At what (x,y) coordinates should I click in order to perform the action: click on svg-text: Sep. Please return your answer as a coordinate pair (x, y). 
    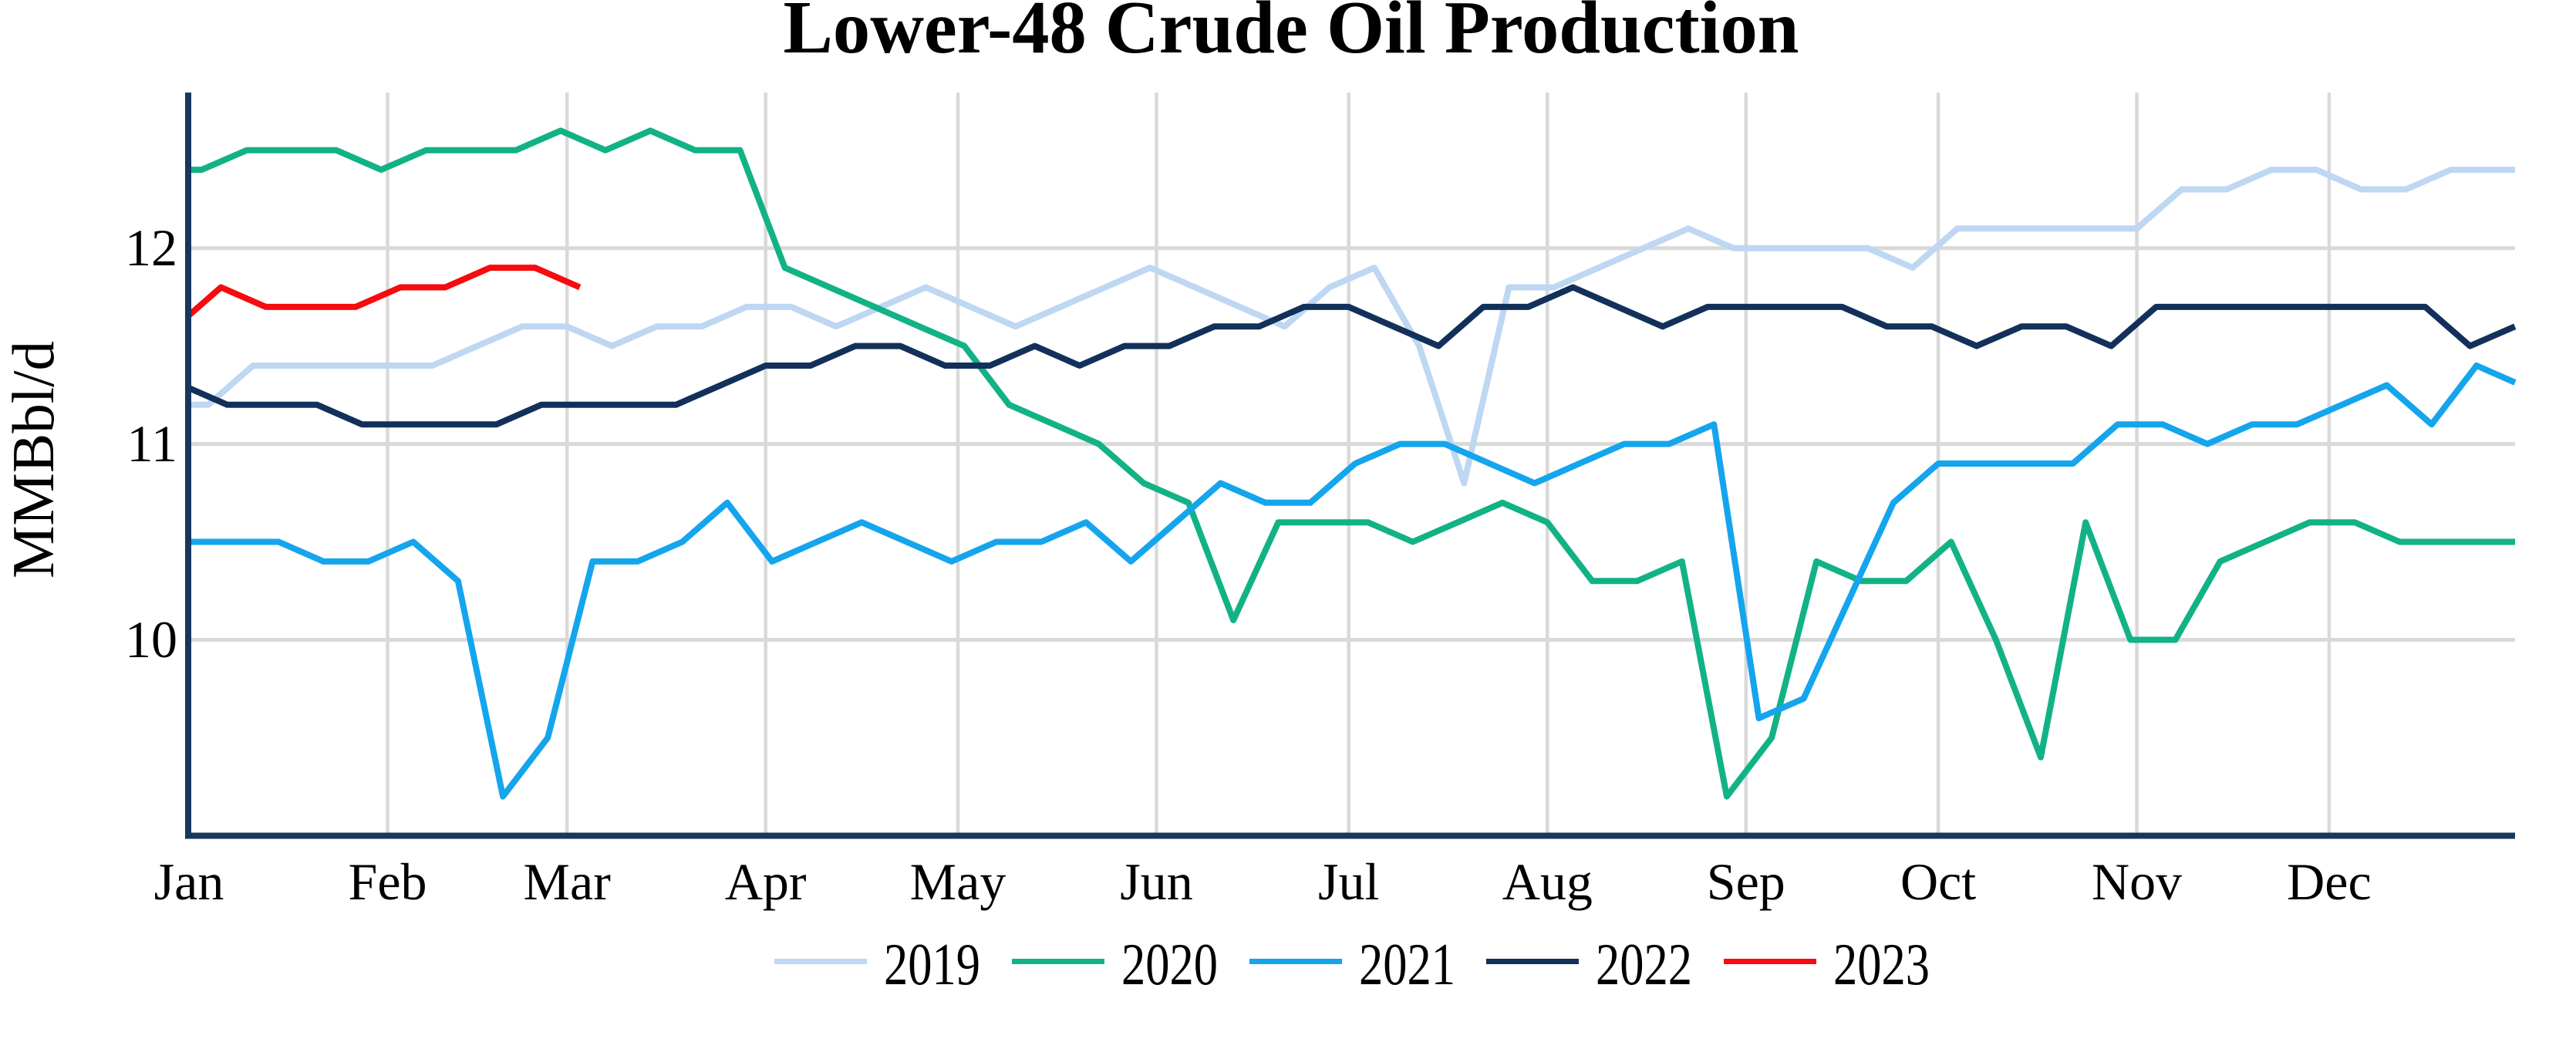
    Looking at the image, I should click on (1746, 881).